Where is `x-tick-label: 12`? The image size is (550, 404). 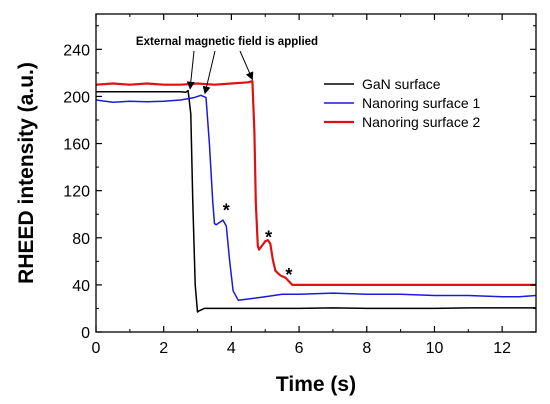
x-tick-label: 12 is located at coordinates (502, 348).